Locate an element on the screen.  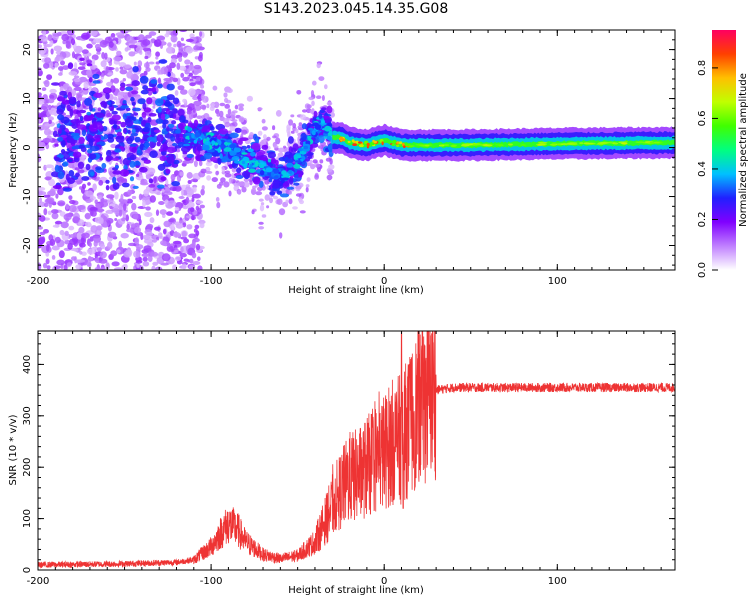
spectrogram-ytick-label: 0 is located at coordinates (27, 147).